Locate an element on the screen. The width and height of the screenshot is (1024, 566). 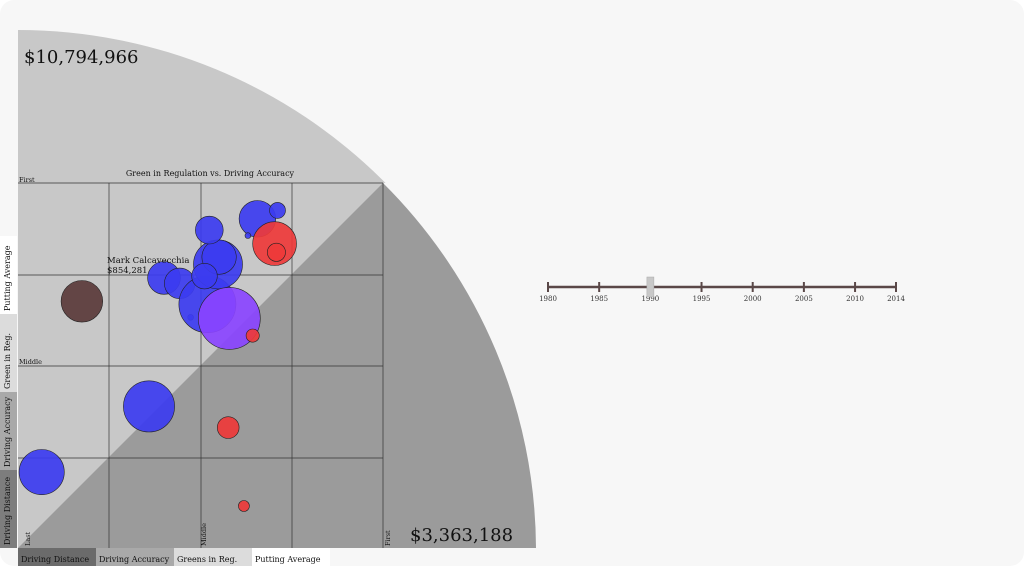
bottom-tab-greens-in-reg is located at coordinates (213, 557).